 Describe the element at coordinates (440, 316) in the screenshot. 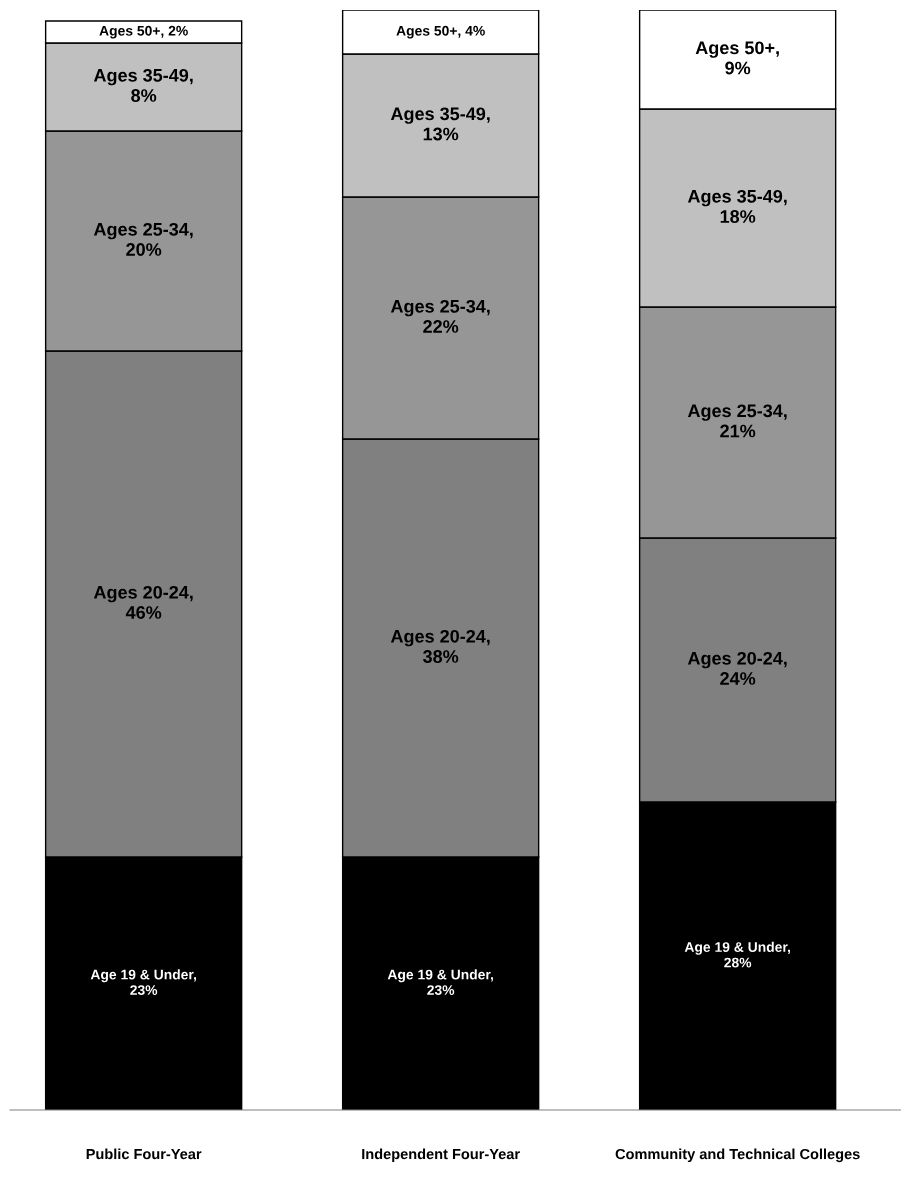

I see `data-label: Ages 25-34, 22%` at that location.